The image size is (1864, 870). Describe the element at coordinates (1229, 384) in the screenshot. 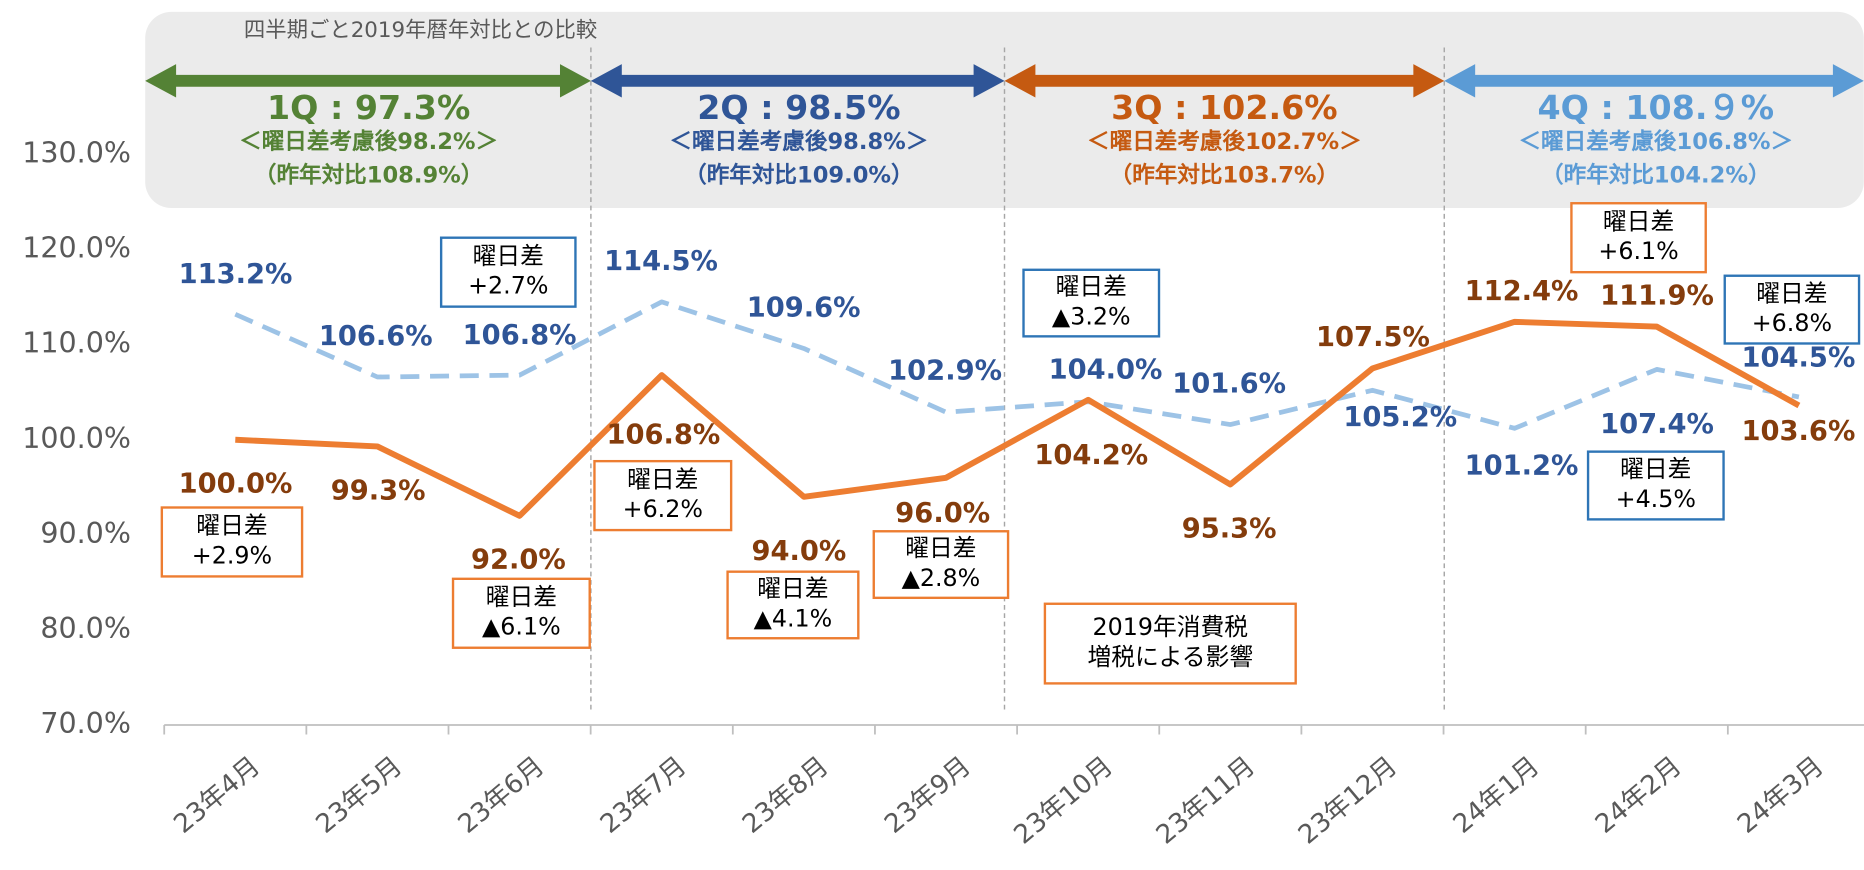

I see `data-label: 101.6%` at that location.